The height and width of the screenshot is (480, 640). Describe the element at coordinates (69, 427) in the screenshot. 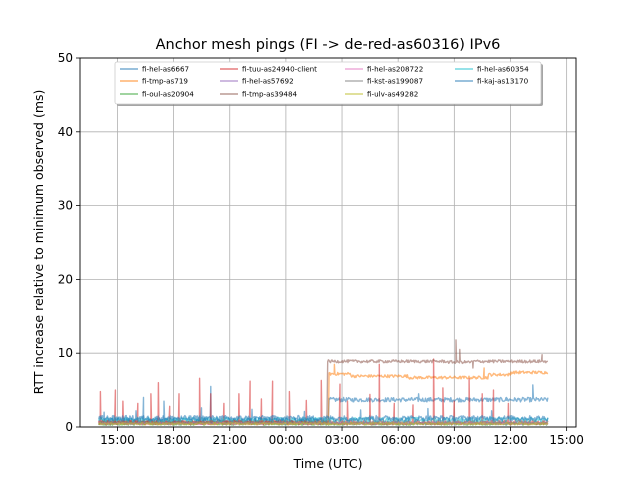

I see `y-tick-label: 0` at that location.